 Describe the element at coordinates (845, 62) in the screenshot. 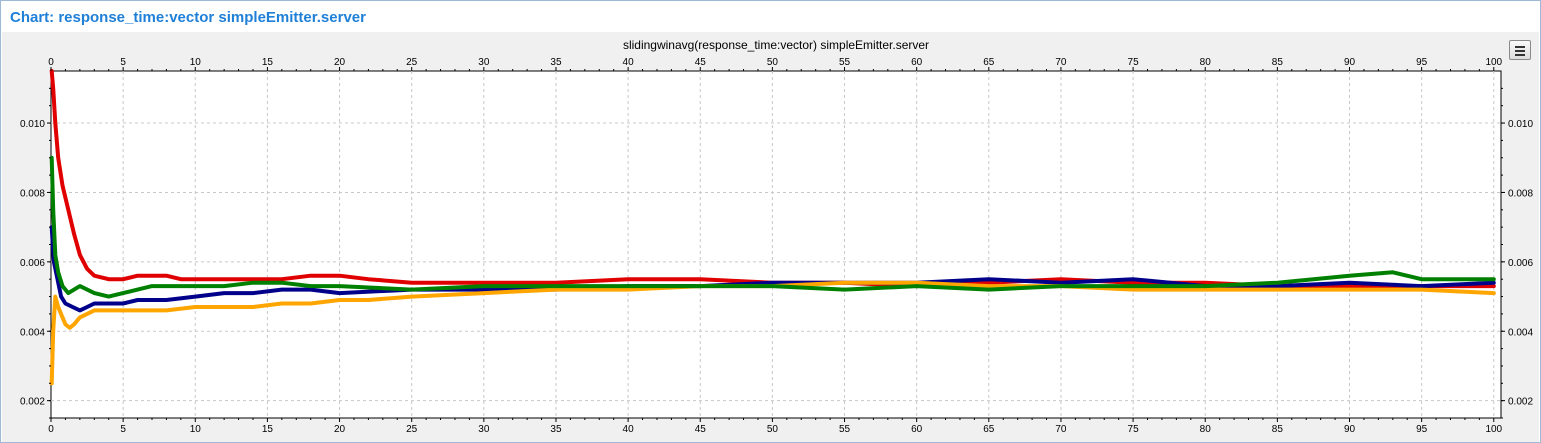

I see `x-tick-label-top: 55` at that location.